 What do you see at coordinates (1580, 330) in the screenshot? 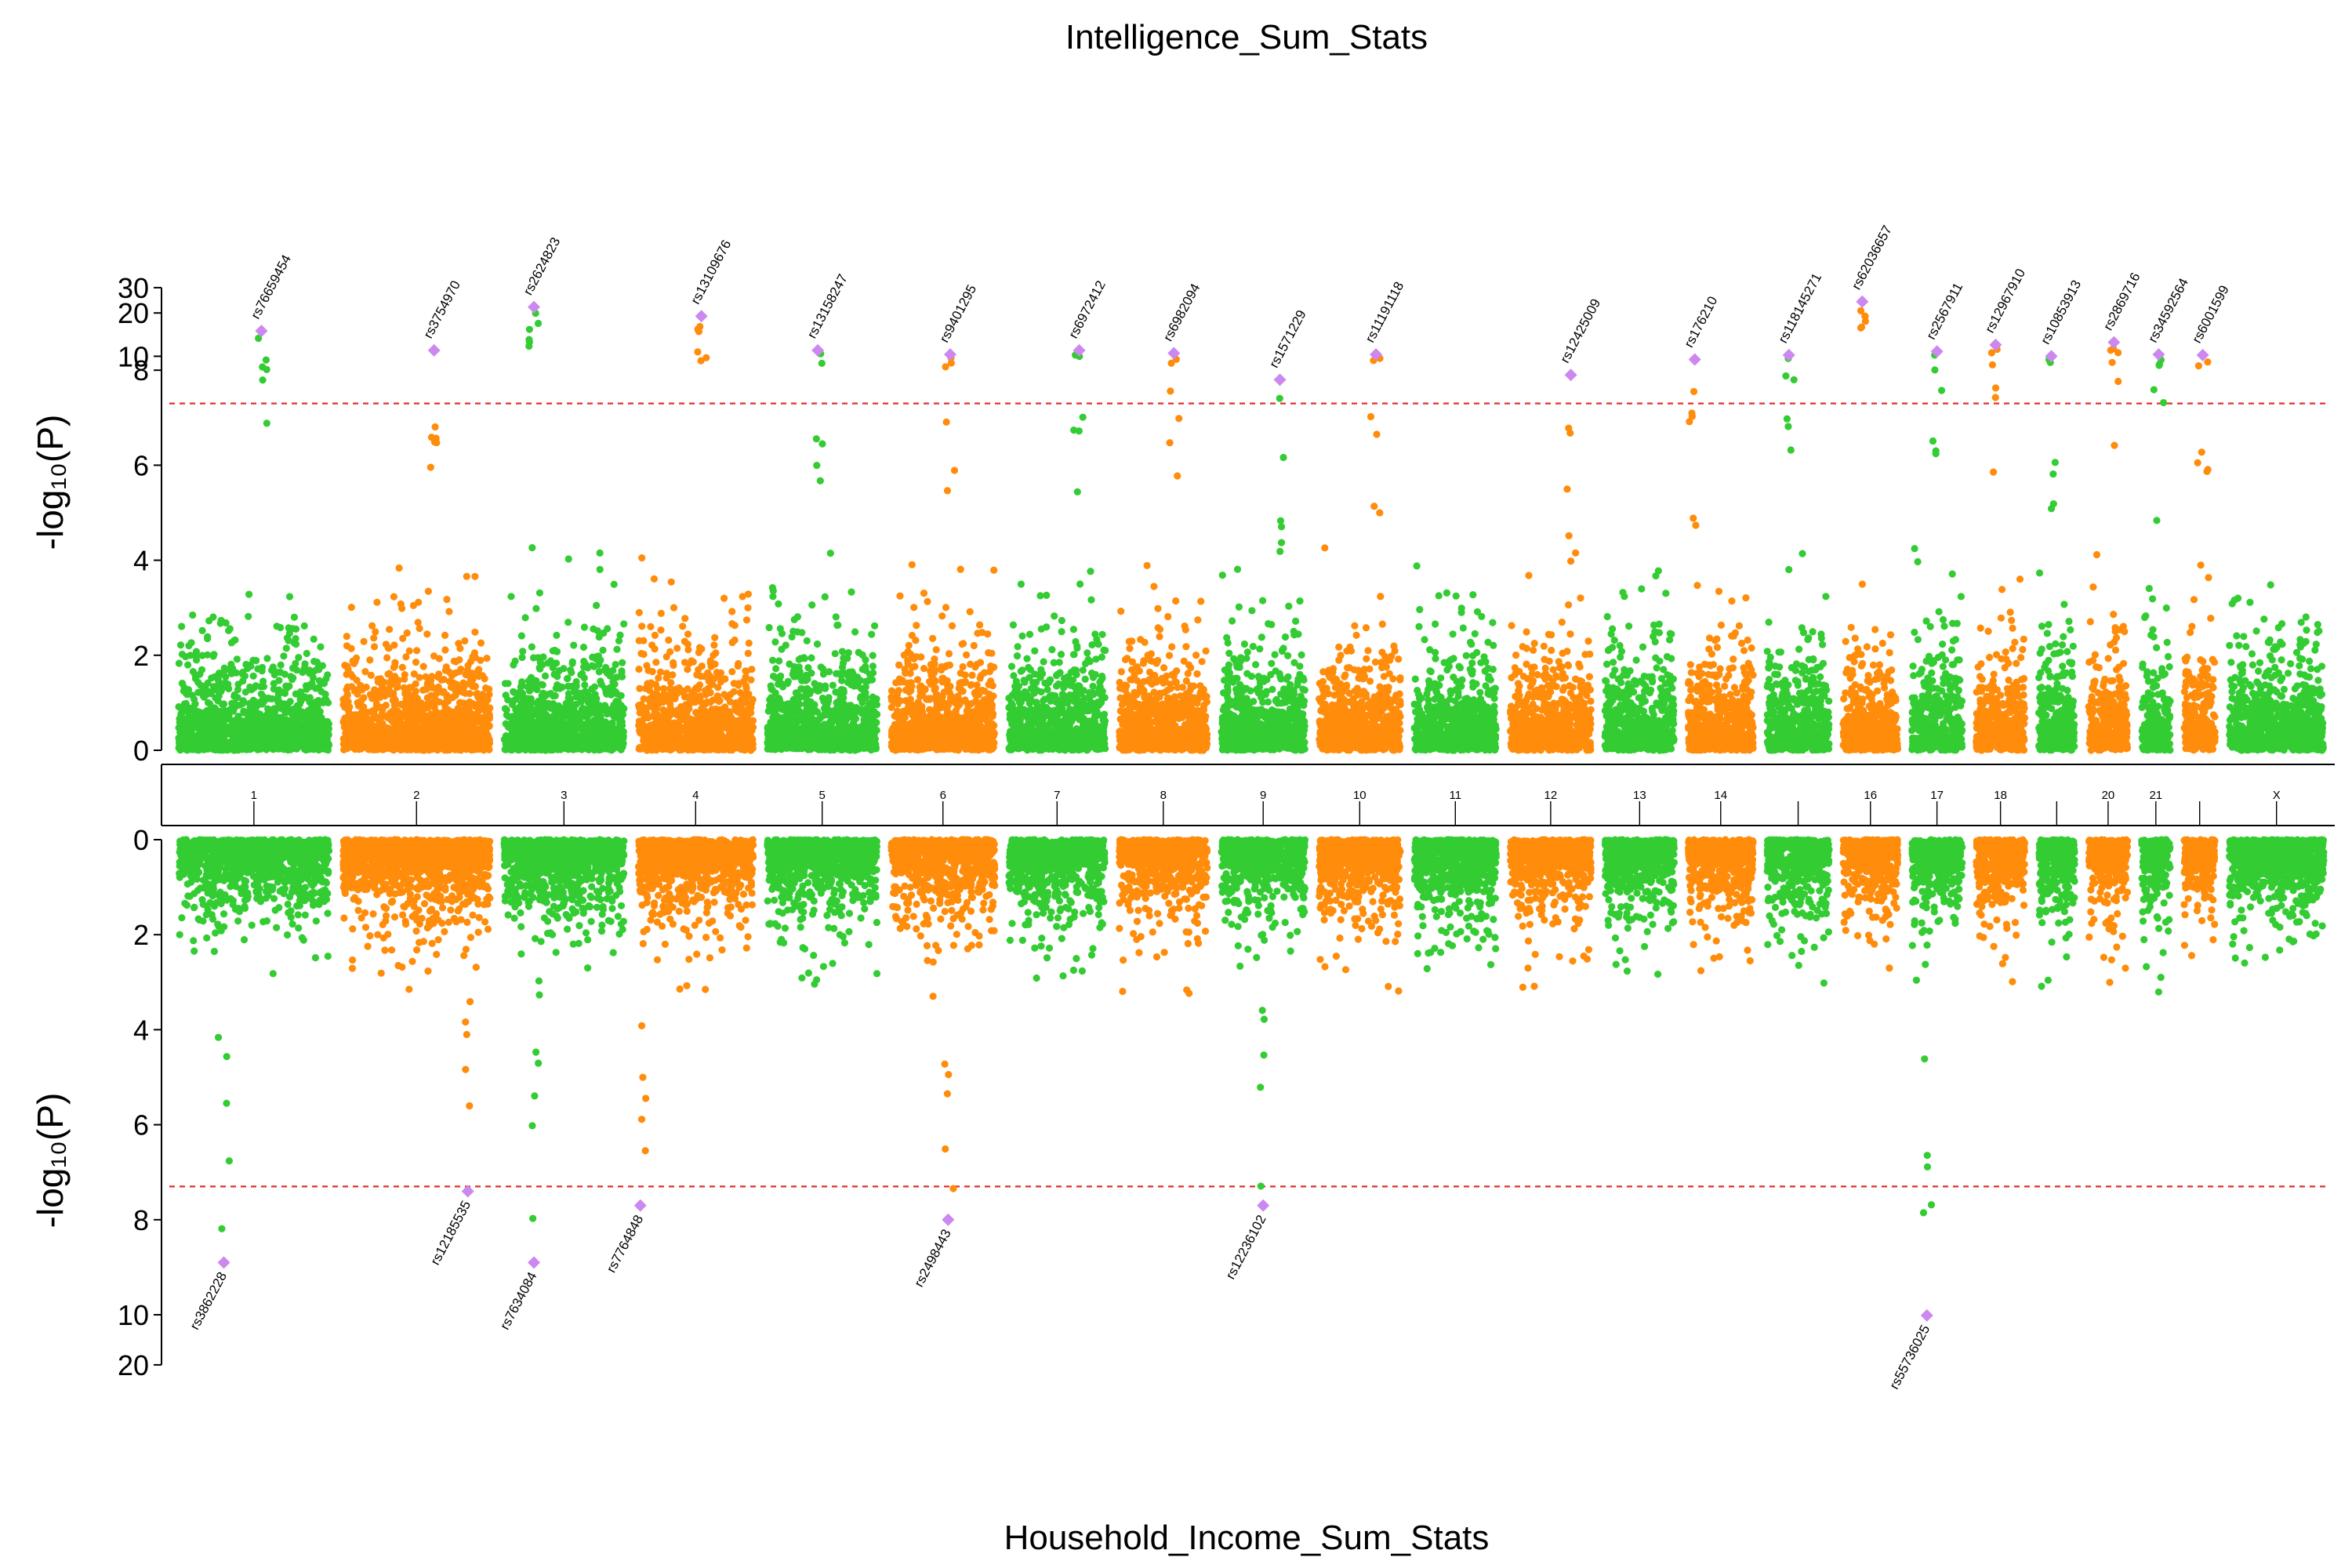
I see `top-lead-snp-label: rs12425009` at bounding box center [1580, 330].